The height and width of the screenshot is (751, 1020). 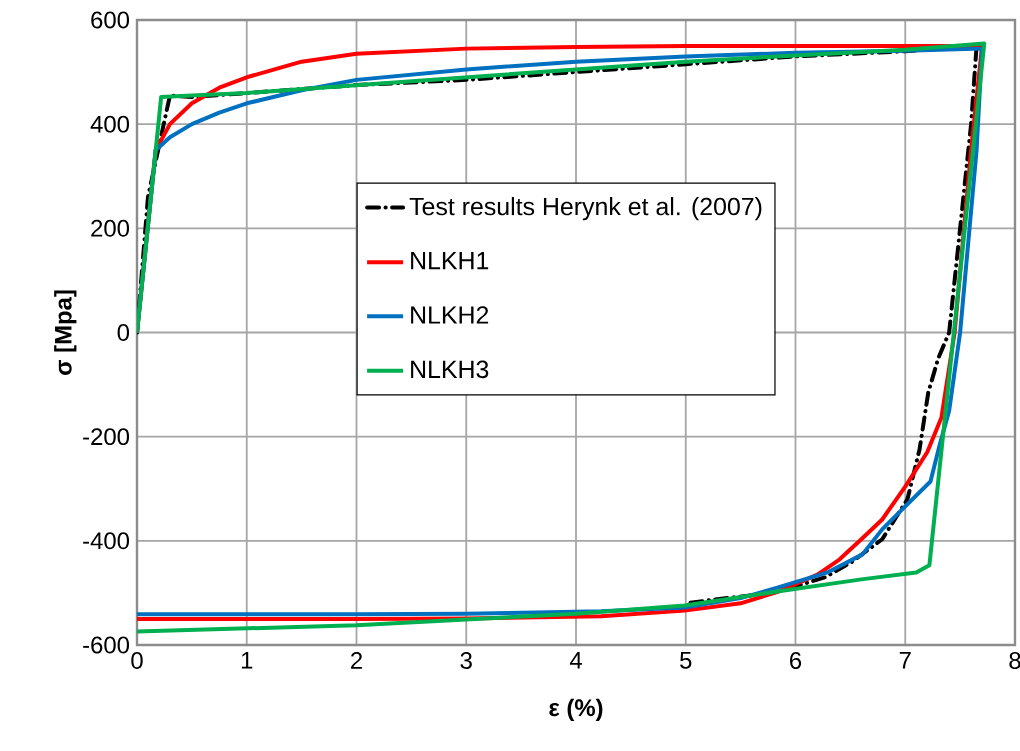 I want to click on y-tick-label: 200, so click(x=110, y=228).